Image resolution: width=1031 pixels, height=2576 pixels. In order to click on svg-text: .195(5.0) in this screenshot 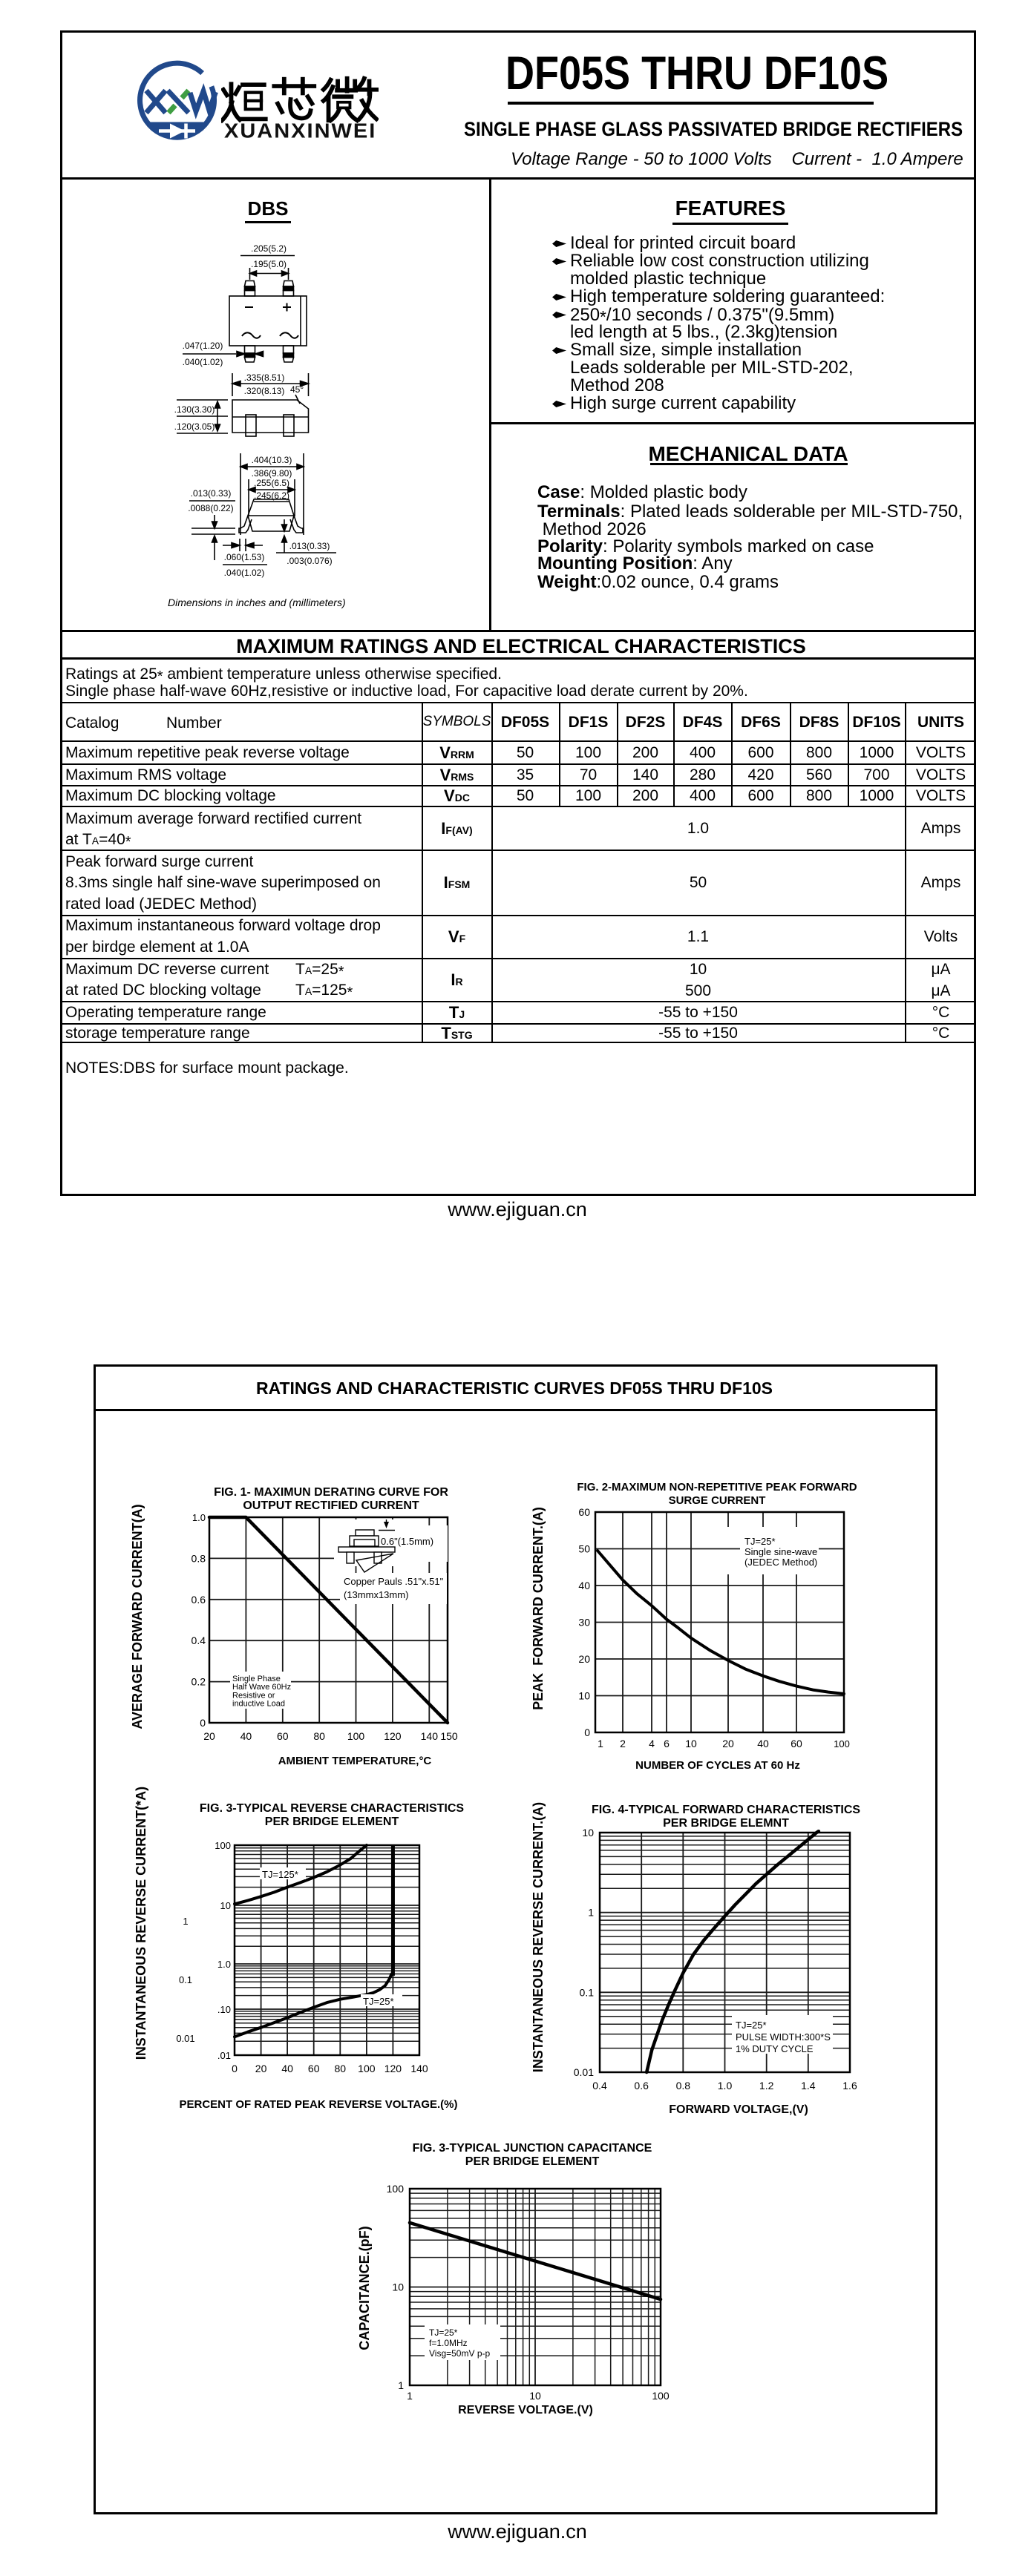, I will do `click(269, 264)`.